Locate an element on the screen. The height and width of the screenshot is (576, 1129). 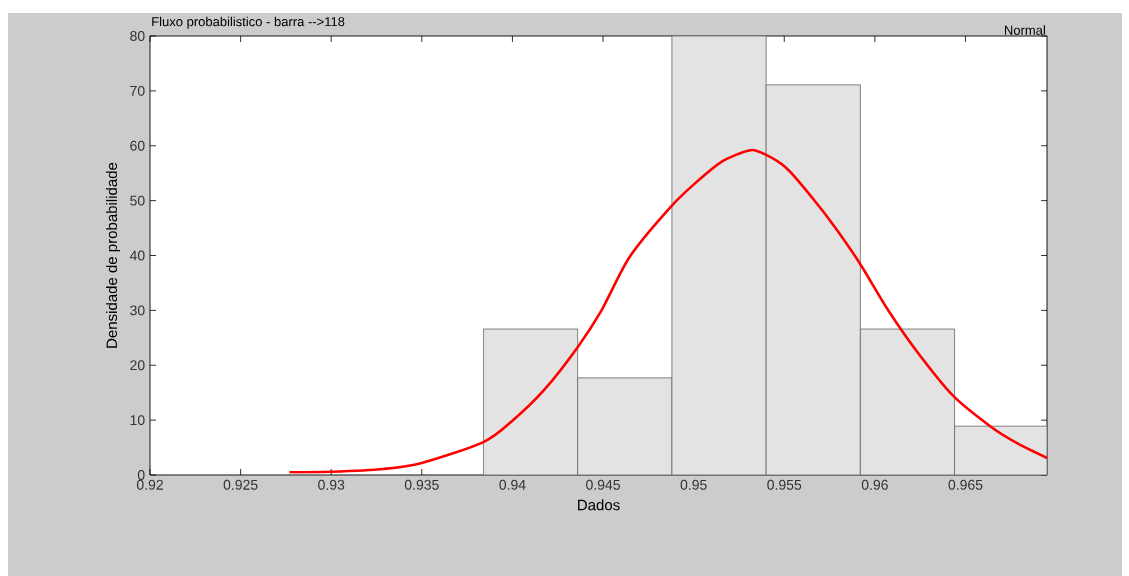
x-tick-label: 0.945 is located at coordinates (603, 484).